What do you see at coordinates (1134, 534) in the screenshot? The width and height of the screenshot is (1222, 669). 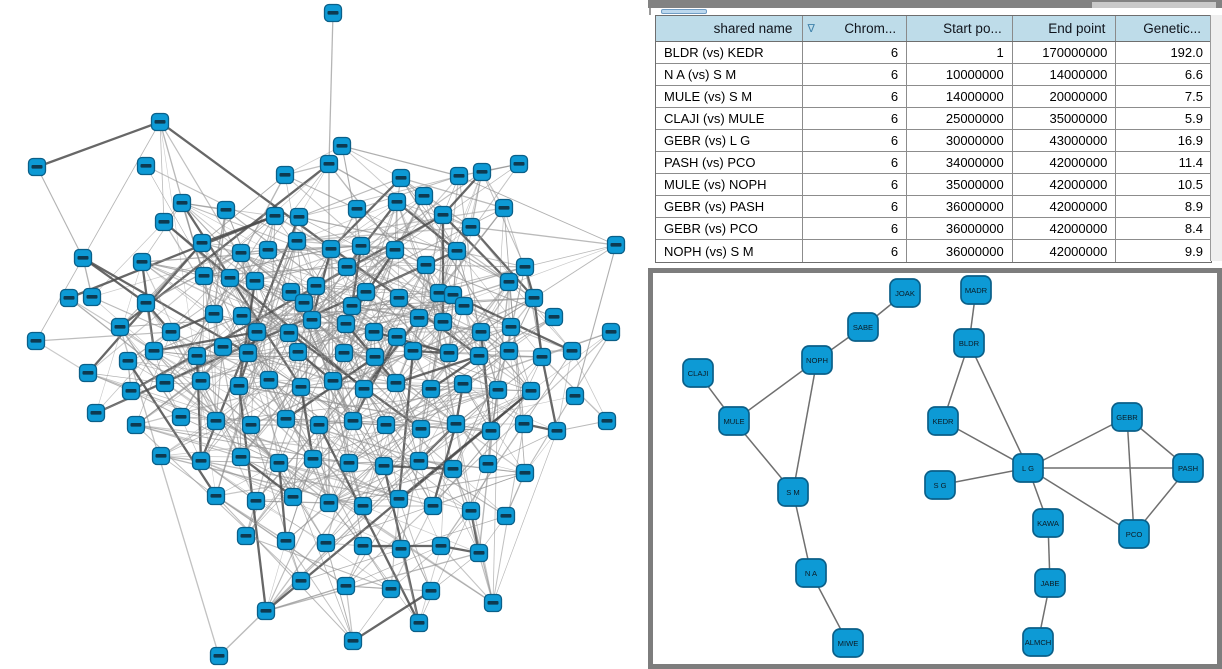 I see `network-node-pco: PCO` at bounding box center [1134, 534].